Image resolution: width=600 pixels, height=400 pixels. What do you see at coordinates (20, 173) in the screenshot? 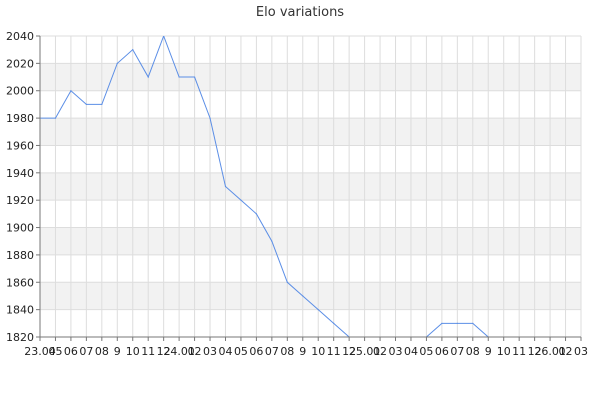
I see `y-tick-label: 1940` at bounding box center [20, 173].